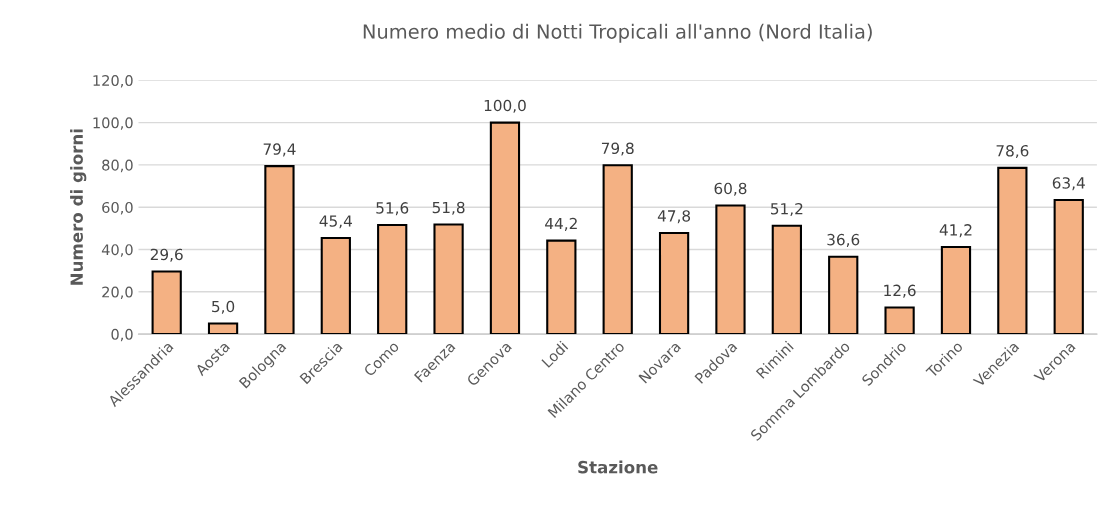 Image resolution: width=1108 pixels, height=518 pixels. I want to click on x-axis-title: Stazione, so click(618, 467).